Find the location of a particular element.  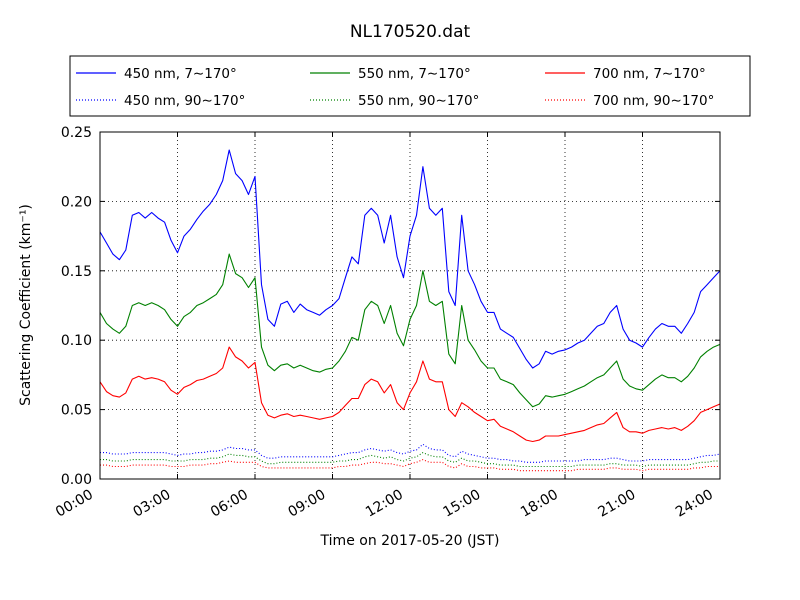

y-tick-label: 0.10 is located at coordinates (76, 341).